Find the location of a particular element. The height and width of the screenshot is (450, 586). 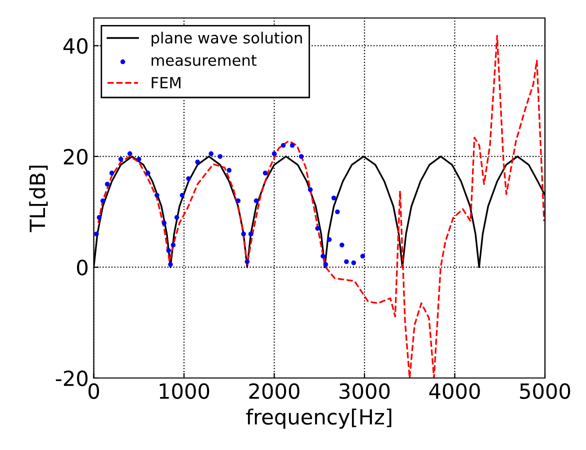

x-tick-label: 5000 is located at coordinates (545, 391).